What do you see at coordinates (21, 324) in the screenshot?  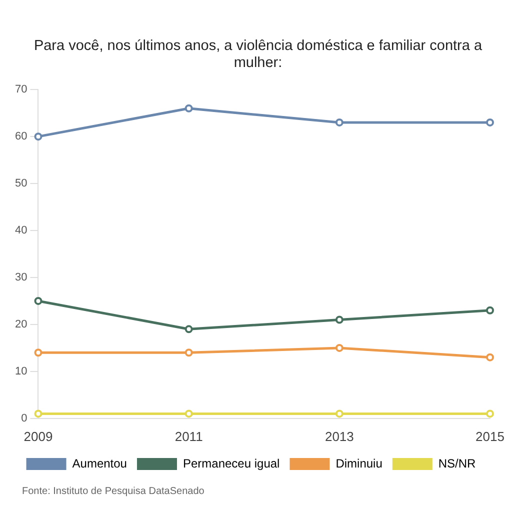 I see `y-tick-label: 20` at bounding box center [21, 324].